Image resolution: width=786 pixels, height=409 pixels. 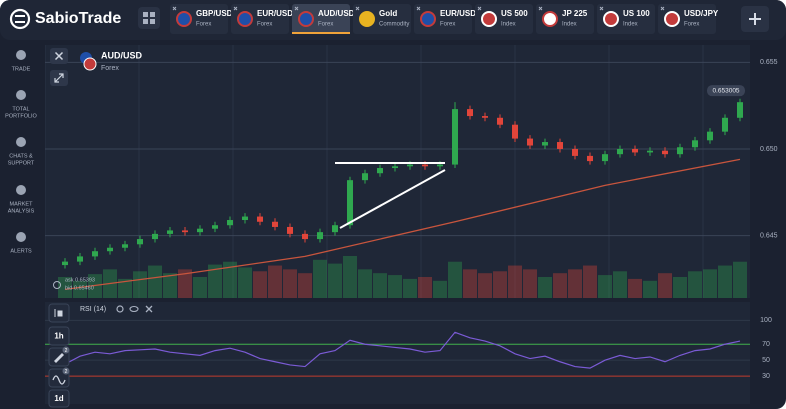 I want to click on grid-menu-icon, so click(x=149, y=18).